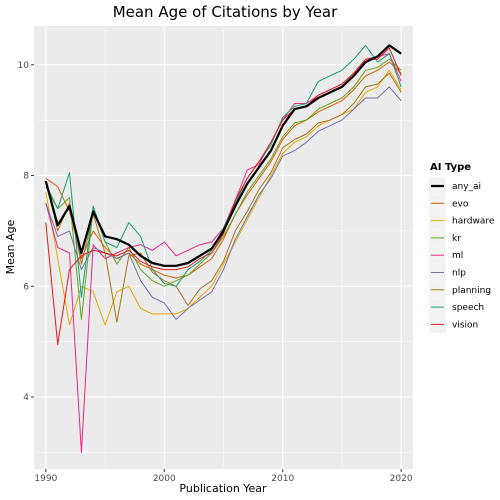  What do you see at coordinates (223, 488) in the screenshot?
I see `x-axis-title: Publication Year` at bounding box center [223, 488].